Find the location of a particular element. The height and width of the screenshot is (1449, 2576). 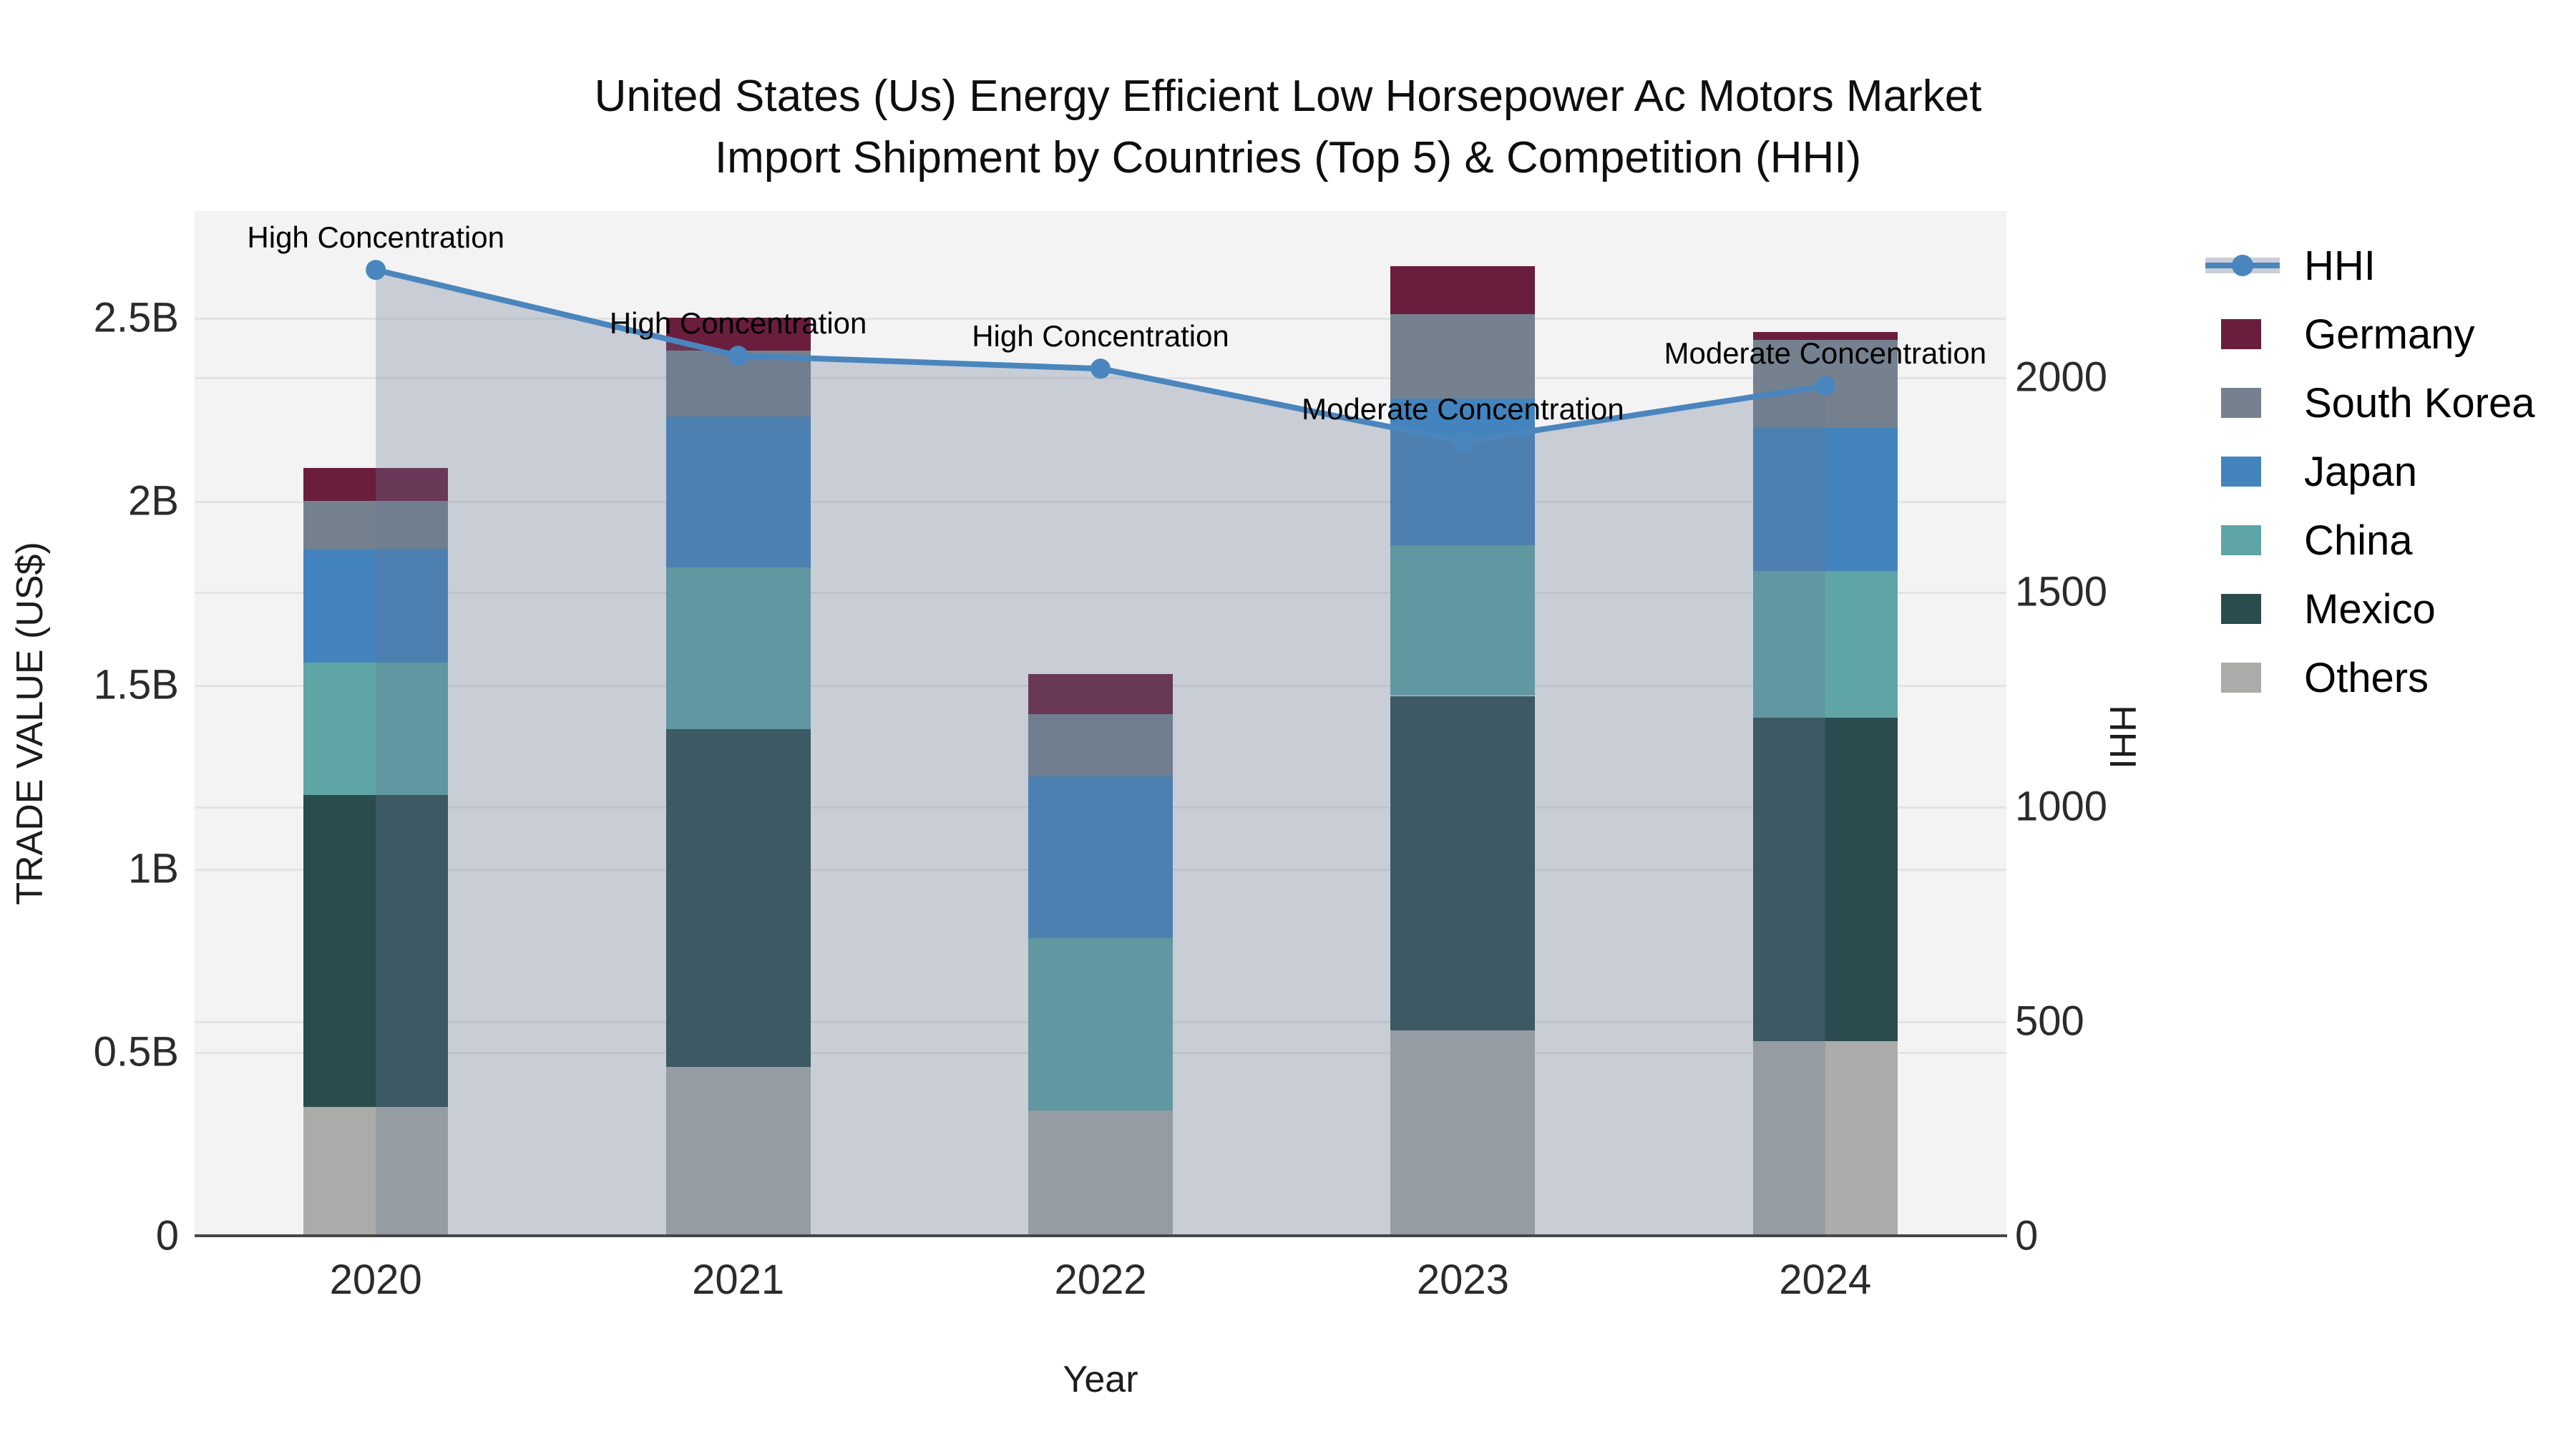

y-right-tick-500: 500 is located at coordinates (2049, 1021).